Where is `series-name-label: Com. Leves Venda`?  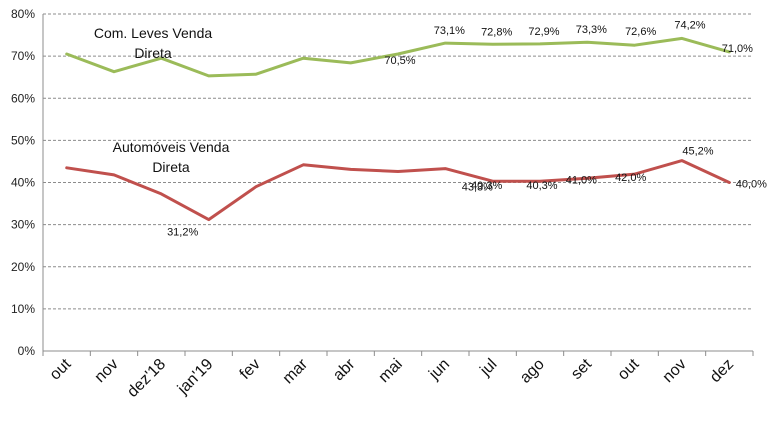
series-name-label: Com. Leves Venda is located at coordinates (153, 33).